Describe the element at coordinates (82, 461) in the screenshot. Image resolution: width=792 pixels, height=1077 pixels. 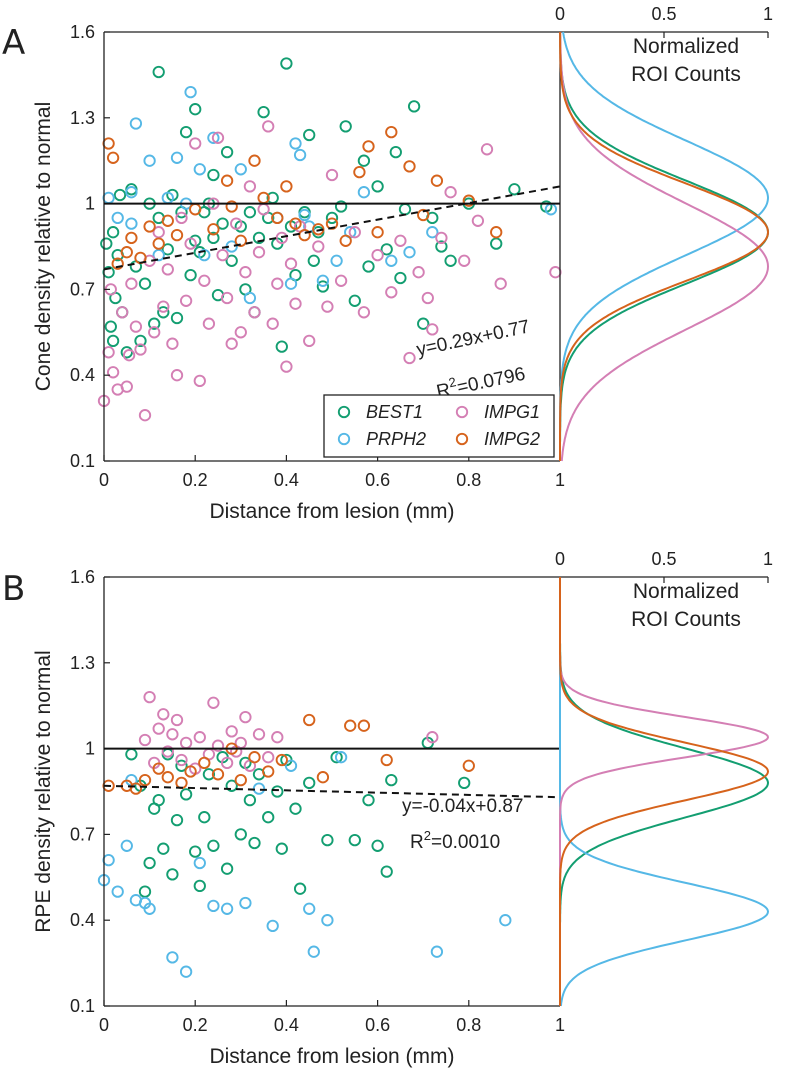
I see `y-tick-label: 0.1` at that location.